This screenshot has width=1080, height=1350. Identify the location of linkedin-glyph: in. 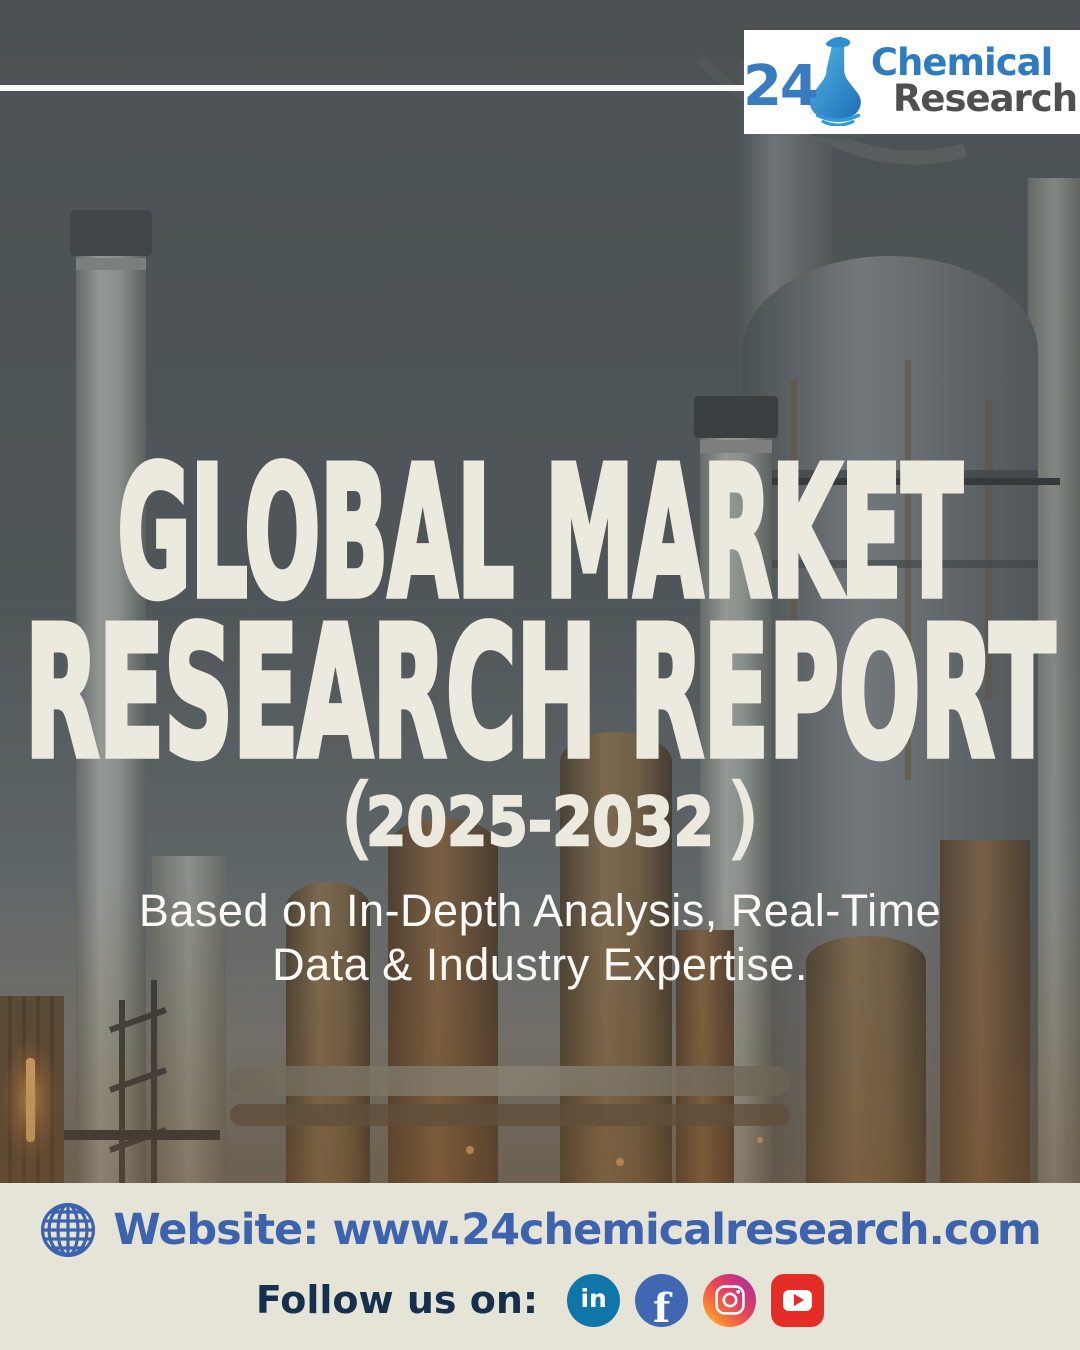
(593, 1298).